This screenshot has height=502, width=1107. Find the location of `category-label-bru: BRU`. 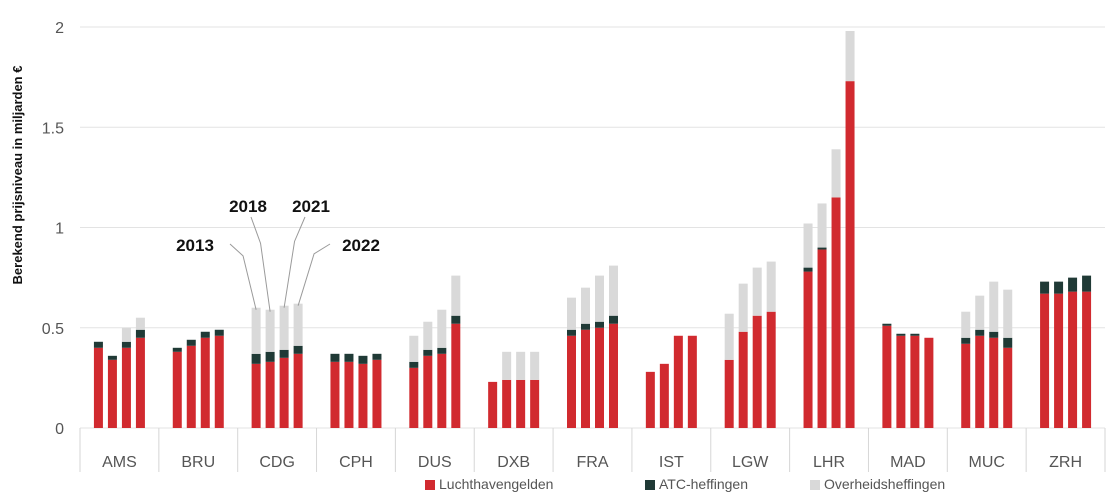

category-label-bru: BRU is located at coordinates (198, 462).